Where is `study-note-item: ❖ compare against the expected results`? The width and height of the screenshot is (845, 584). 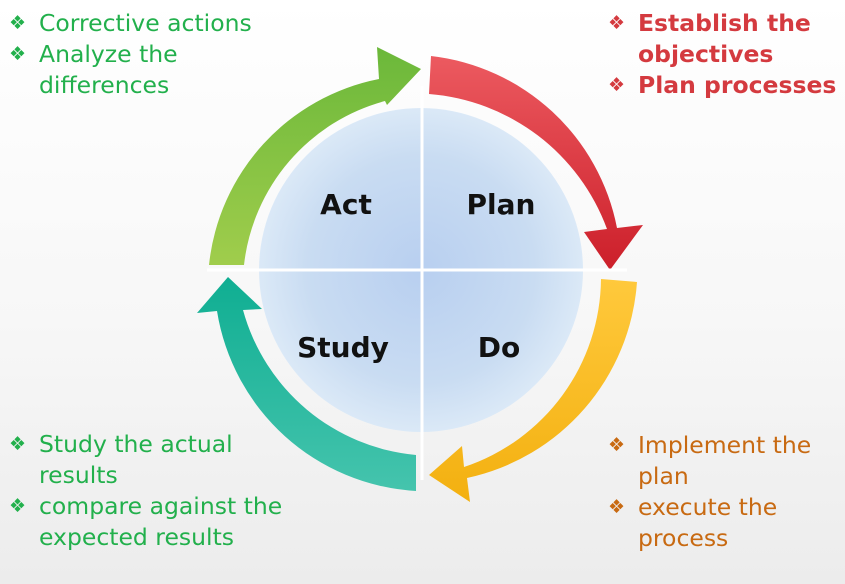
study-note-item: ❖ compare against the expected results is located at coordinates (154, 522).